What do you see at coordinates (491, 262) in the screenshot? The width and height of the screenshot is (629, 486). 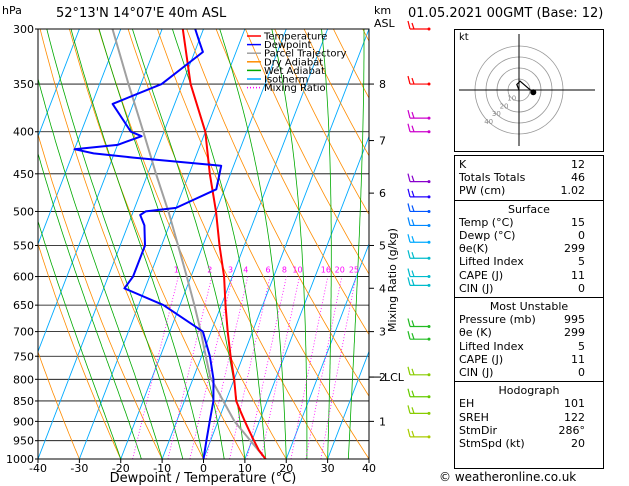 I see `index-label: Lifted Index` at bounding box center [491, 262].